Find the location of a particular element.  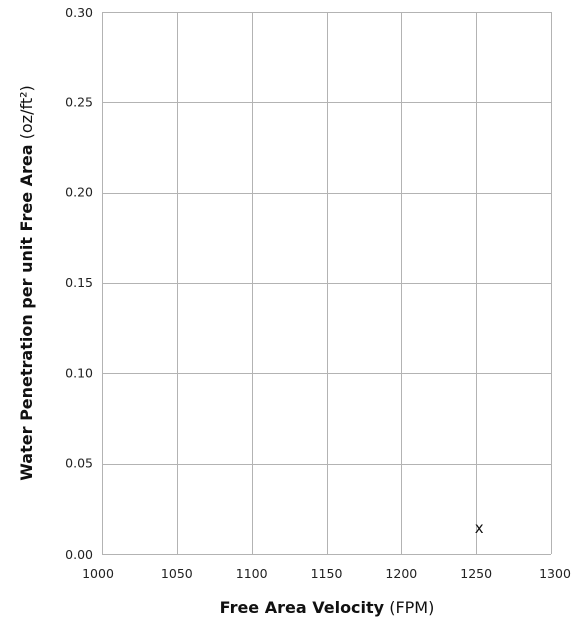

x-tick-label: 1200 is located at coordinates (401, 573).